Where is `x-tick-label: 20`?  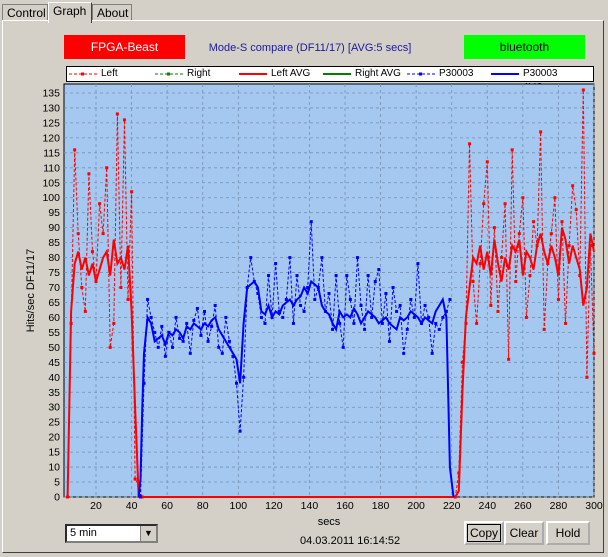
x-tick-label: 20 is located at coordinates (96, 506).